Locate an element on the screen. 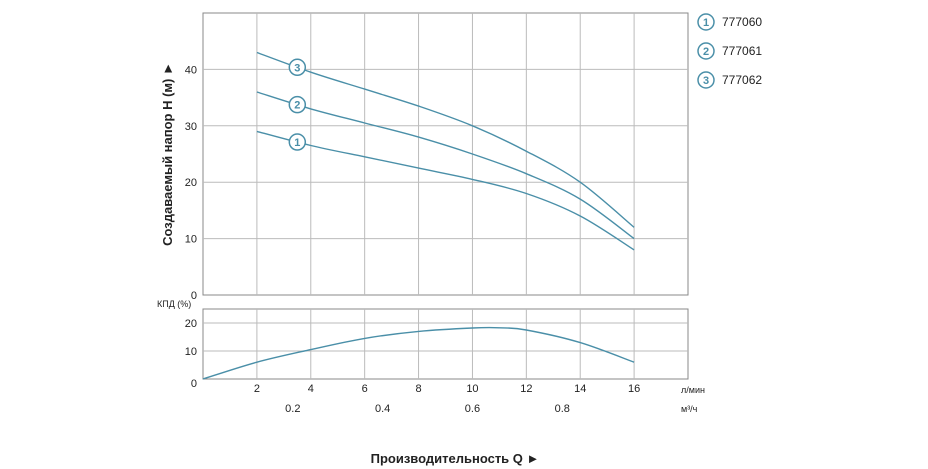 This screenshot has height=469, width=928. x-tick-label: 4 is located at coordinates (311, 389).